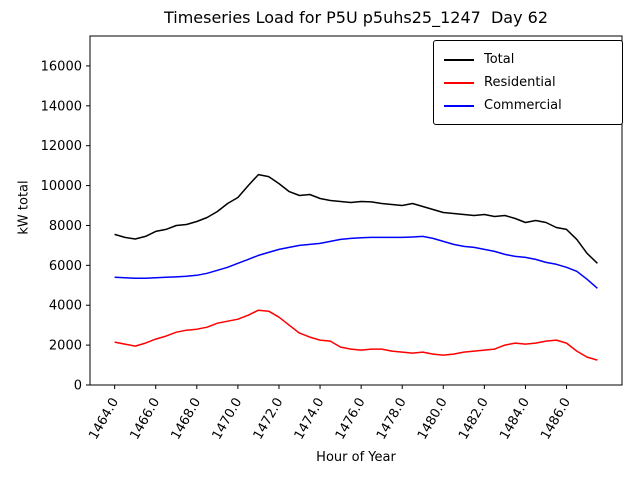 Image resolution: width=640 pixels, height=480 pixels. What do you see at coordinates (65, 346) in the screenshot?
I see `y-tick-label: 2000` at bounding box center [65, 346].